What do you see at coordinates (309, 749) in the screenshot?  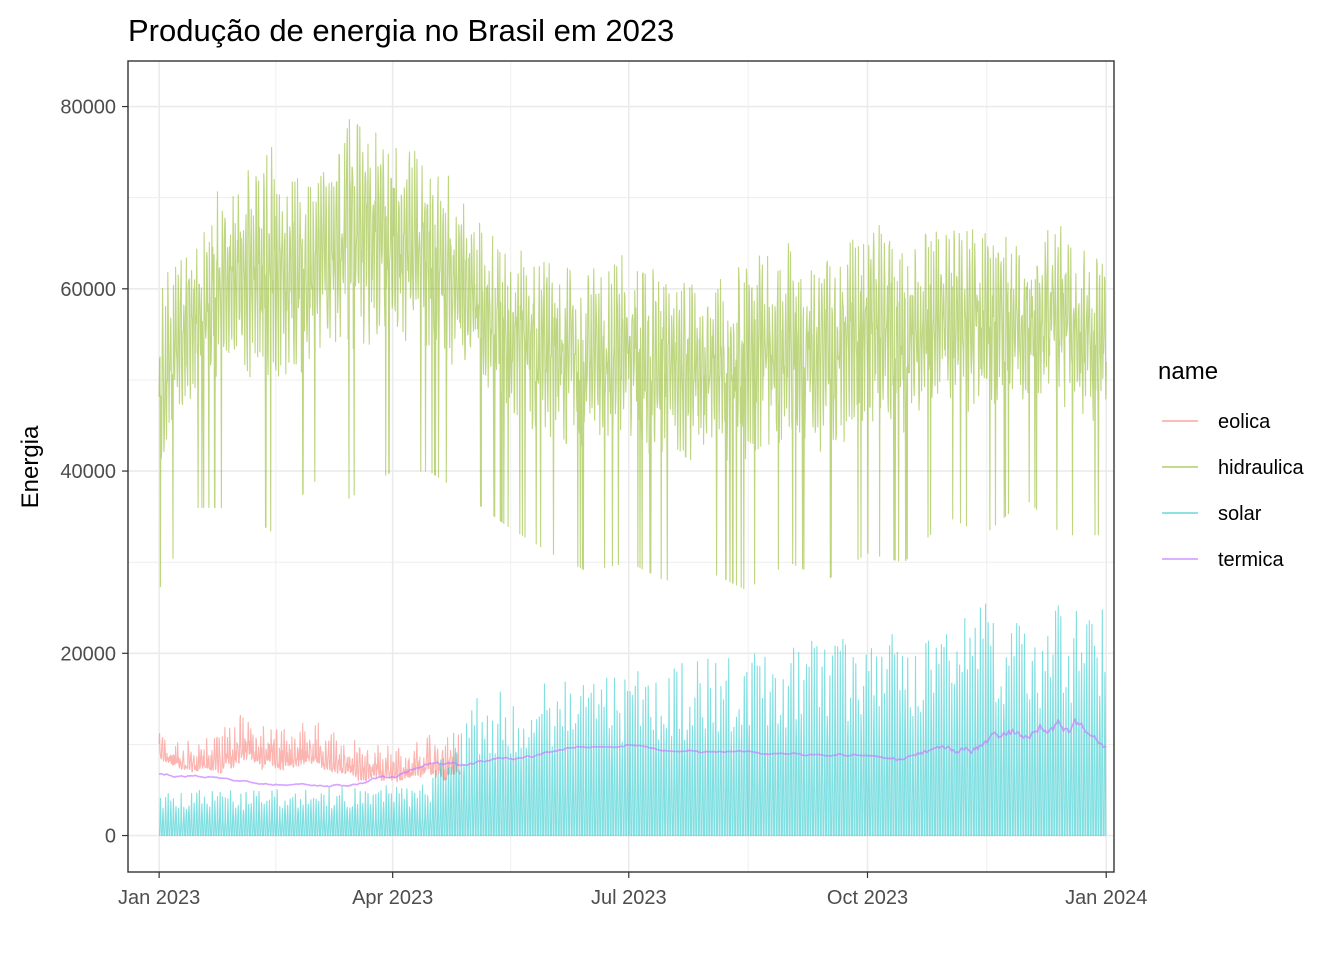 I see `series-line-eolica` at bounding box center [309, 749].